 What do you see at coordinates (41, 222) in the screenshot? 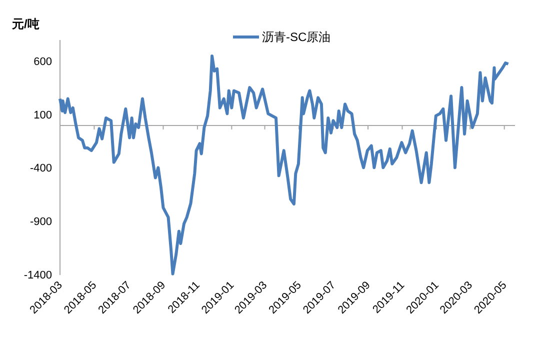
I see `y-tick-label: -900` at bounding box center [41, 222].